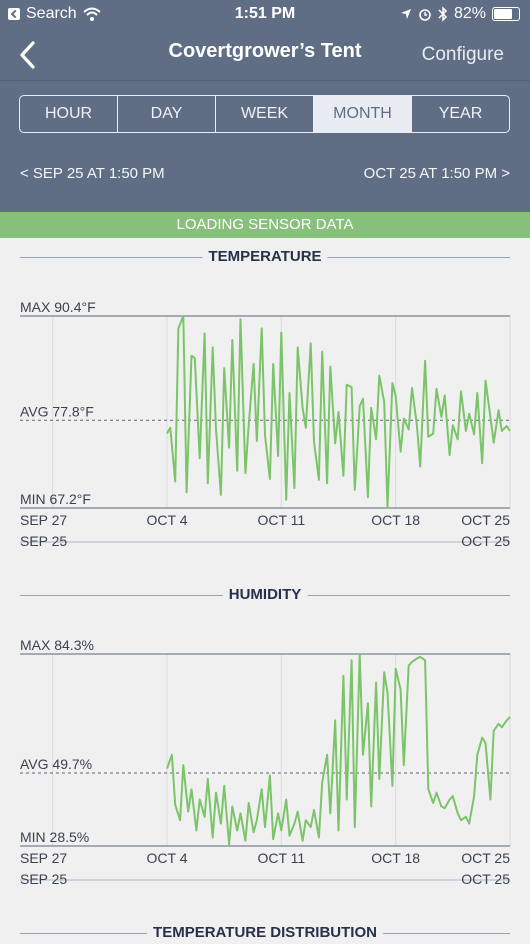 This screenshot has height=944, width=530. Describe the element at coordinates (69, 114) in the screenshot. I see `tab-hour: HOUR` at that location.